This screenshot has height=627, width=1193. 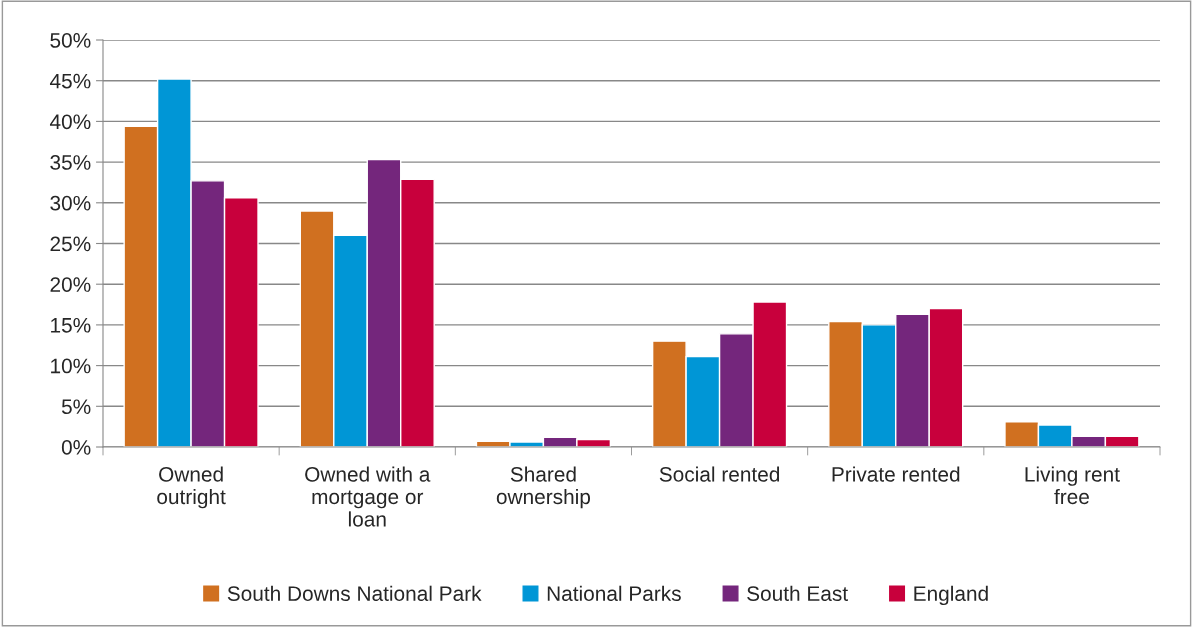 I want to click on y-tick-label: 45%, so click(x=70, y=81).